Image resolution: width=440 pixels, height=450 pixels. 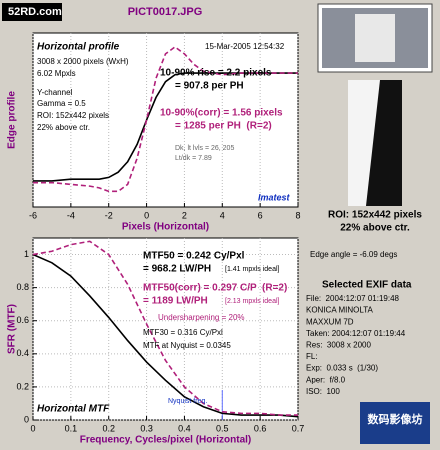 I want to click on x-tick-label: -2, so click(x=109, y=215).